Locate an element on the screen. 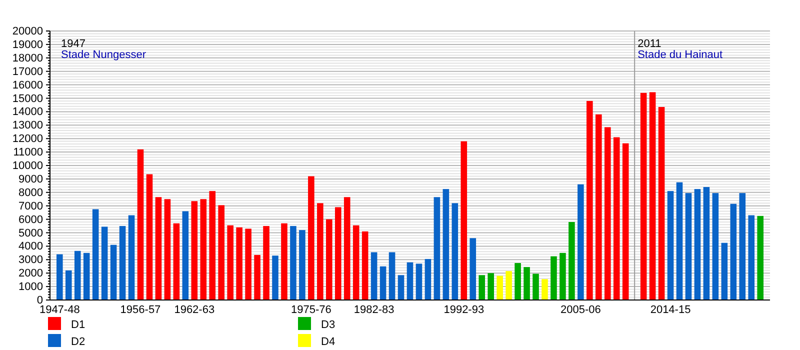 This screenshot has width=800, height=350. y-tick-label: 3000 is located at coordinates (30, 260).